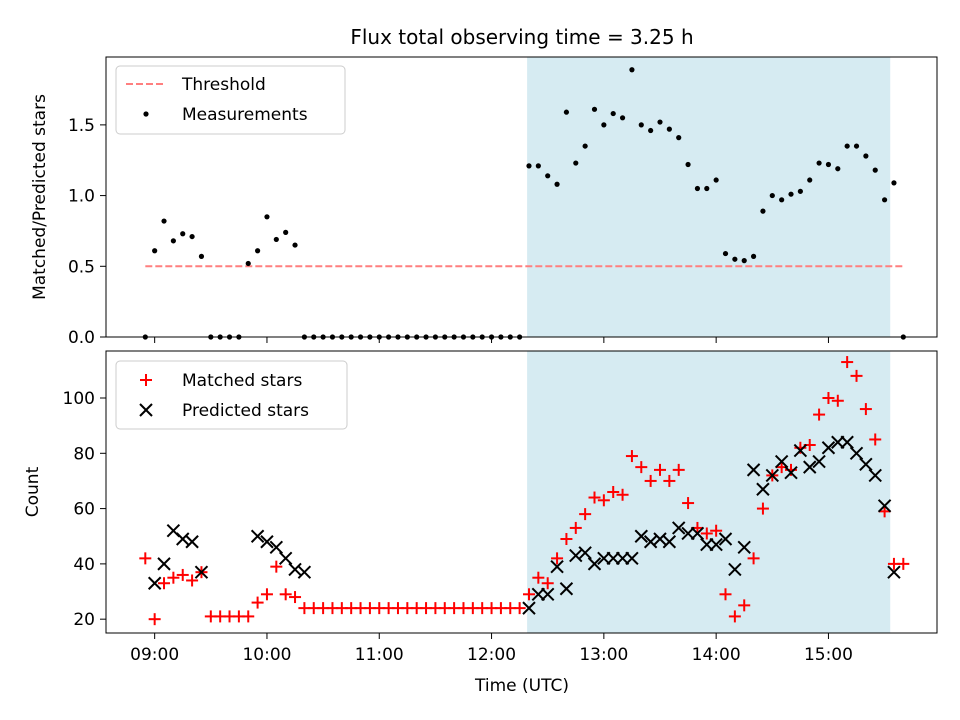  What do you see at coordinates (230, 100) in the screenshot?
I see `top-legend: Threshold Measurements` at bounding box center [230, 100].